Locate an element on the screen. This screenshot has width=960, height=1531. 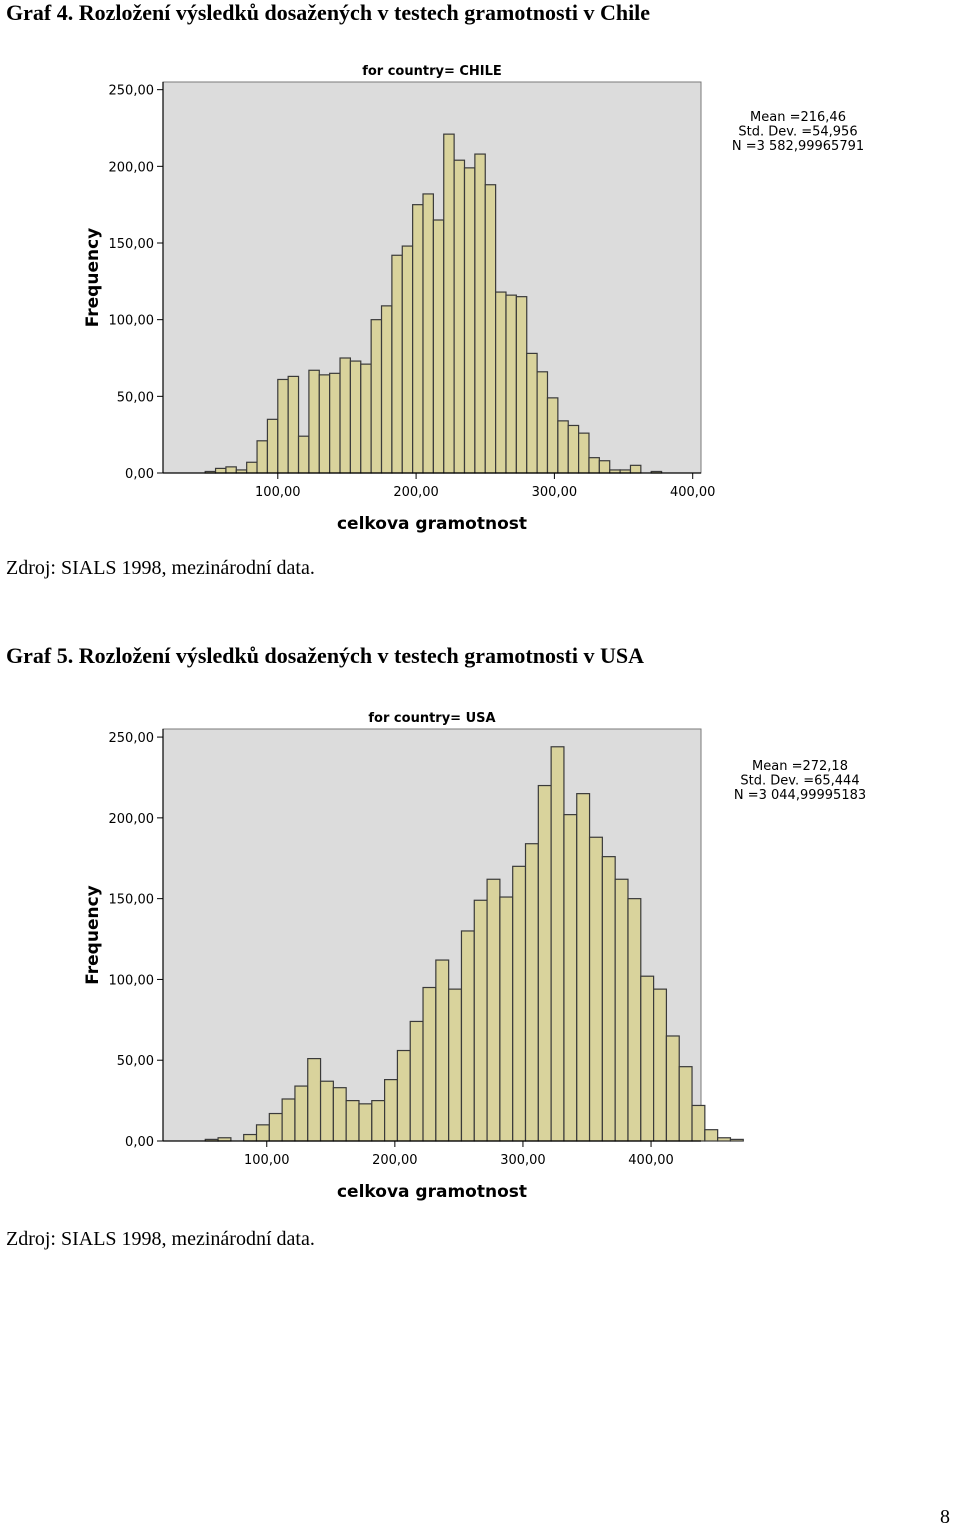
stat-line: Std. Dev. =54,956 is located at coordinates (797, 132).